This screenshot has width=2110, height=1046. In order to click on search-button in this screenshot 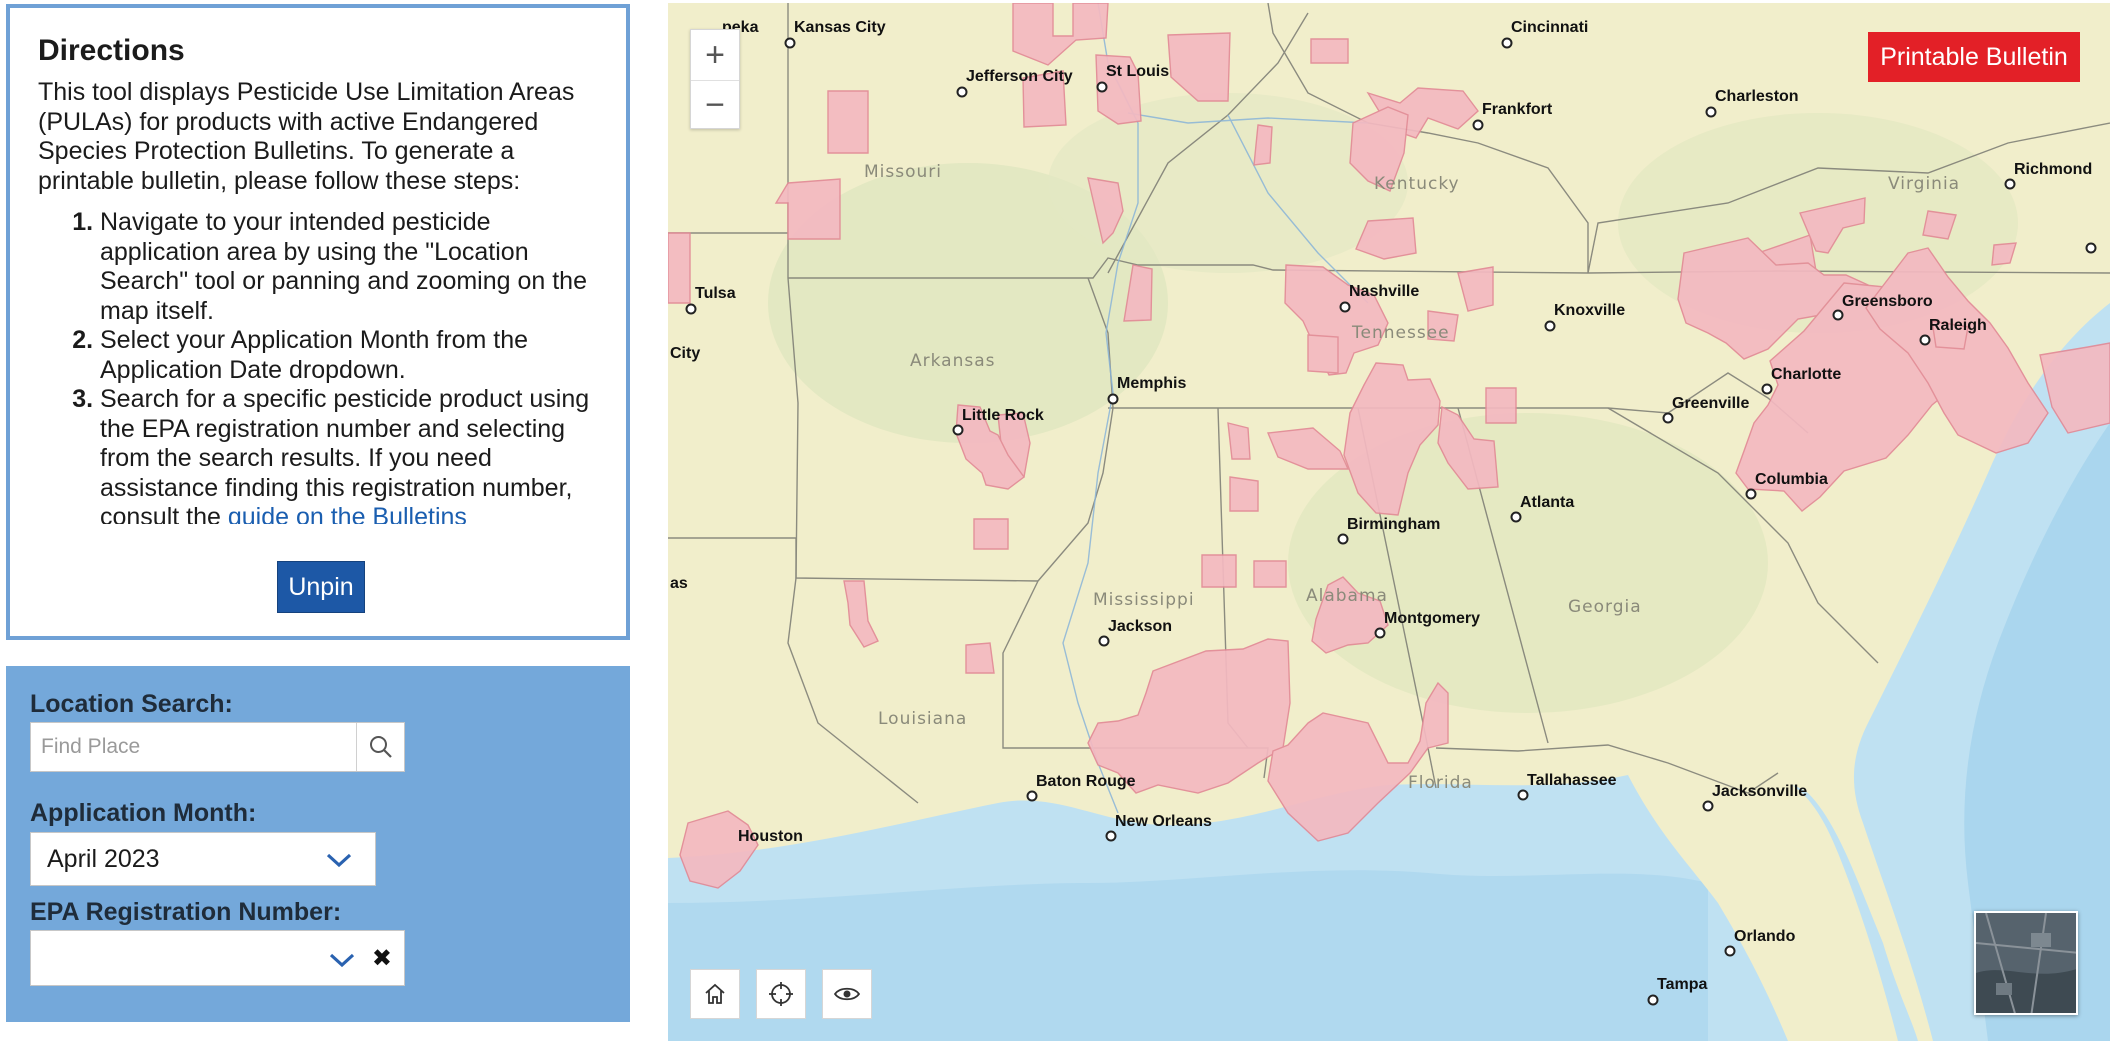, I will do `click(380, 747)`.